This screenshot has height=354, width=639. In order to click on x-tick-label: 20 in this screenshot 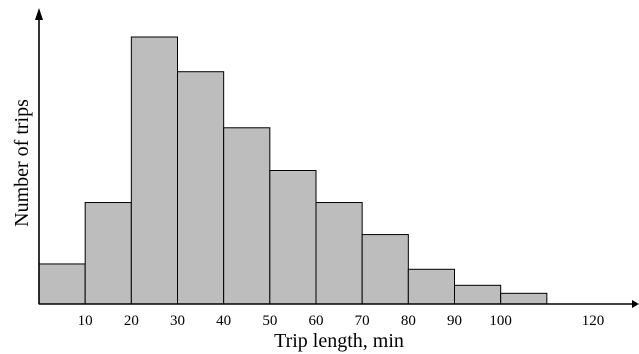, I will do `click(131, 321)`.